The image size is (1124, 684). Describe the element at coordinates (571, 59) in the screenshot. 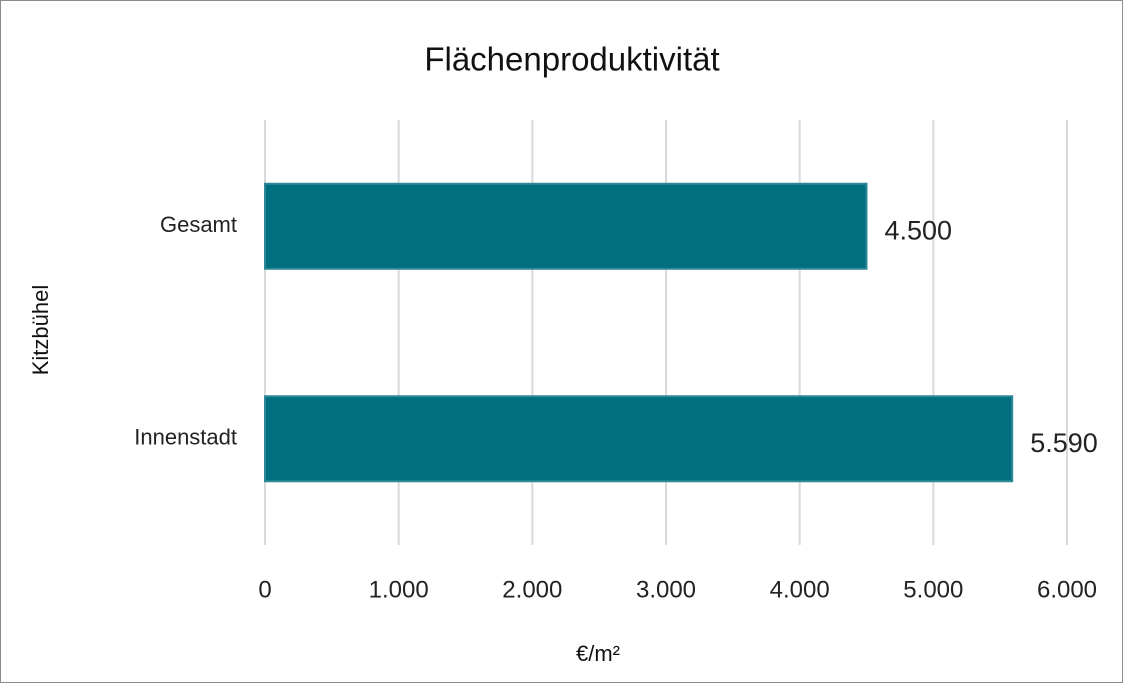

I see `chart-title: Flächenproduktivität` at that location.